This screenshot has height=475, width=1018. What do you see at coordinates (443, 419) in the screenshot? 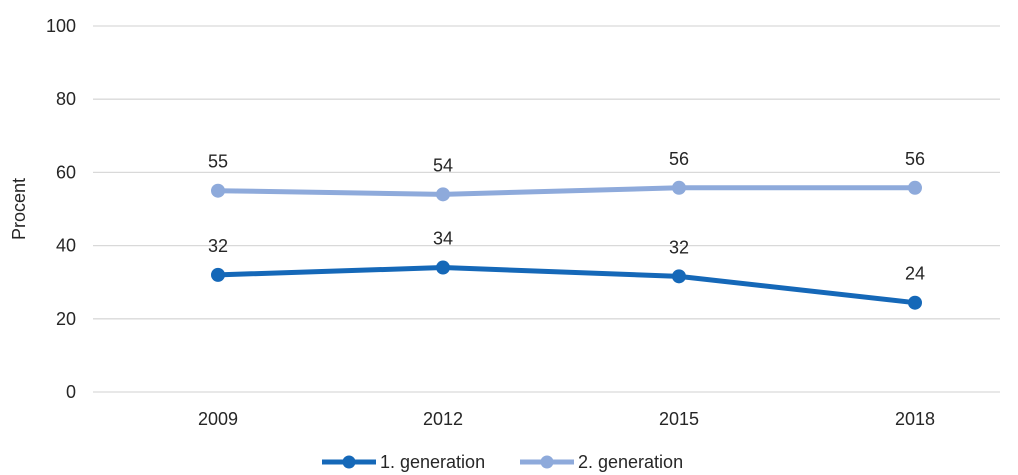
I see `x-tick-label: 2012` at bounding box center [443, 419].